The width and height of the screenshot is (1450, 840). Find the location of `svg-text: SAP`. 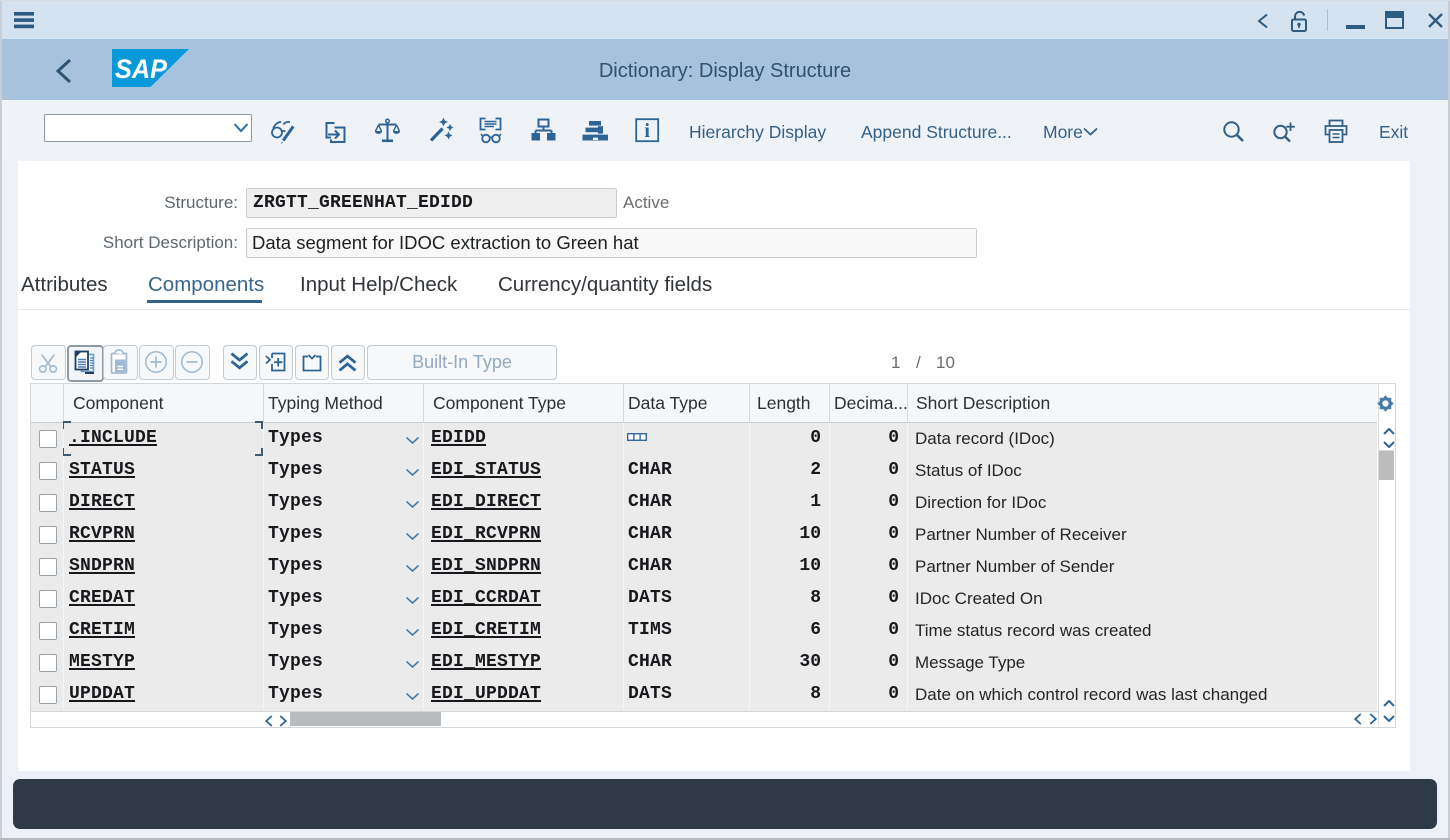

svg-text: SAP is located at coordinates (141, 69).